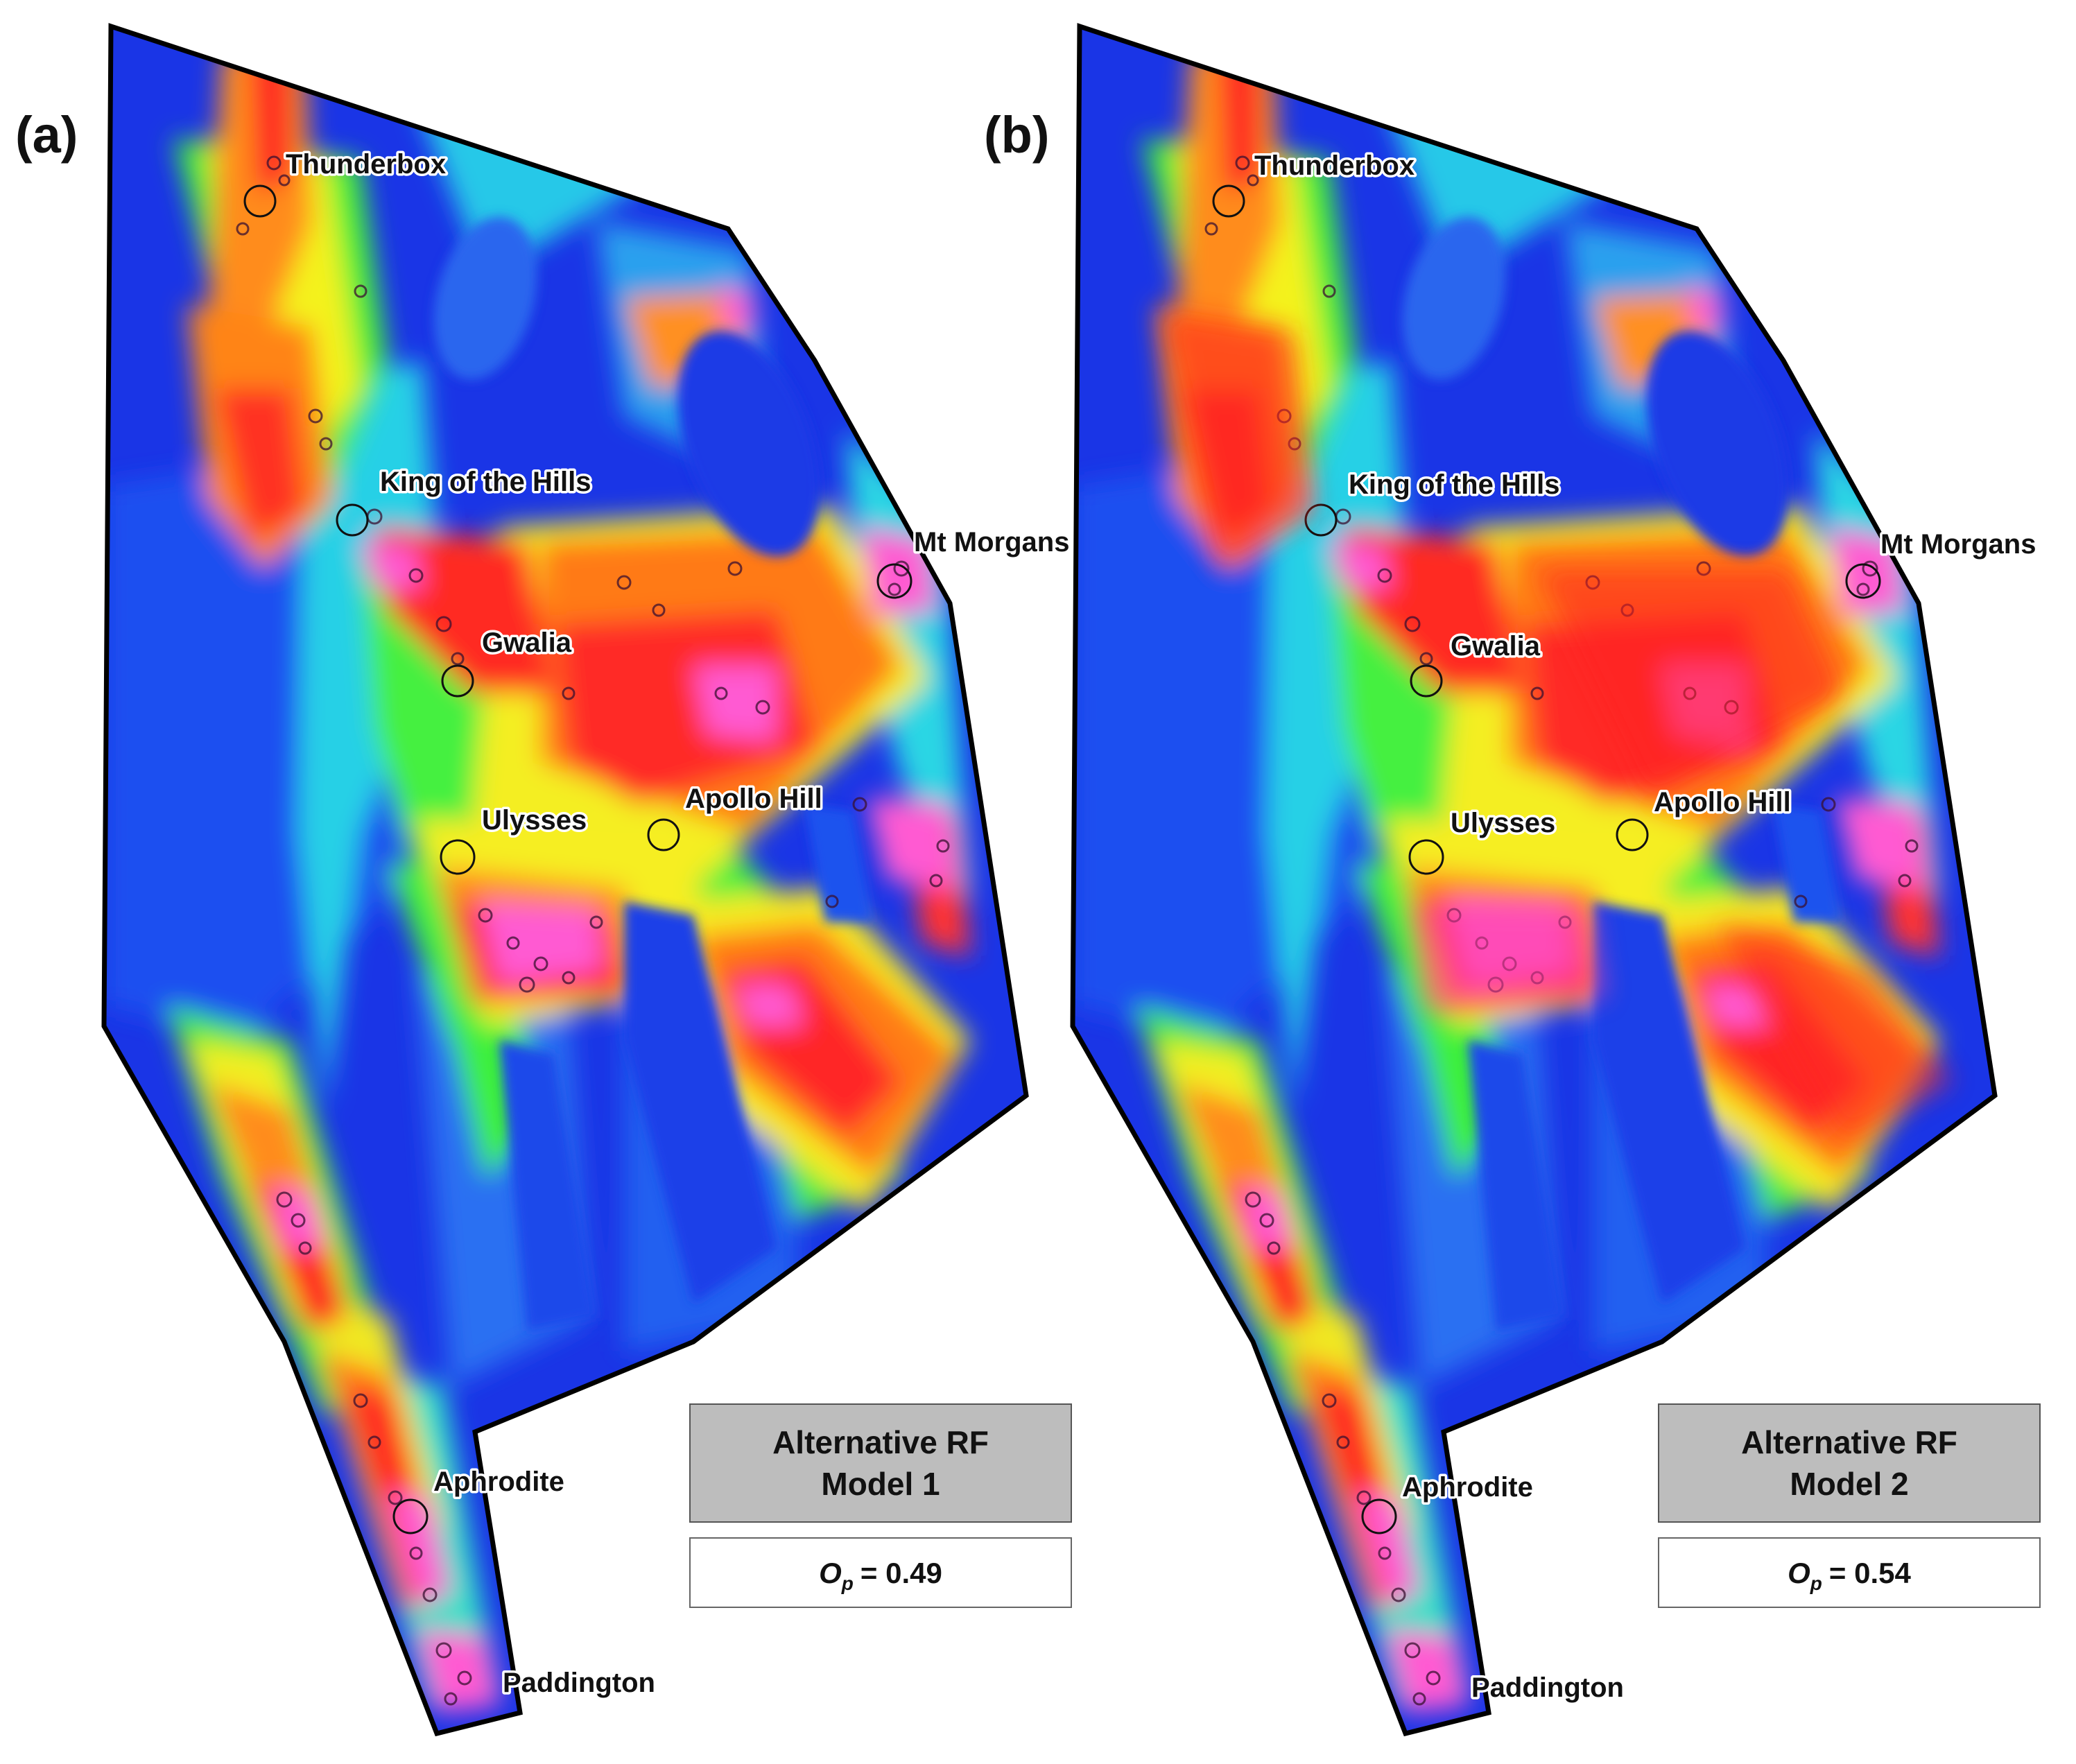  Describe the element at coordinates (1849, 1484) in the screenshot. I see `model-title-line2: Model 2` at that location.